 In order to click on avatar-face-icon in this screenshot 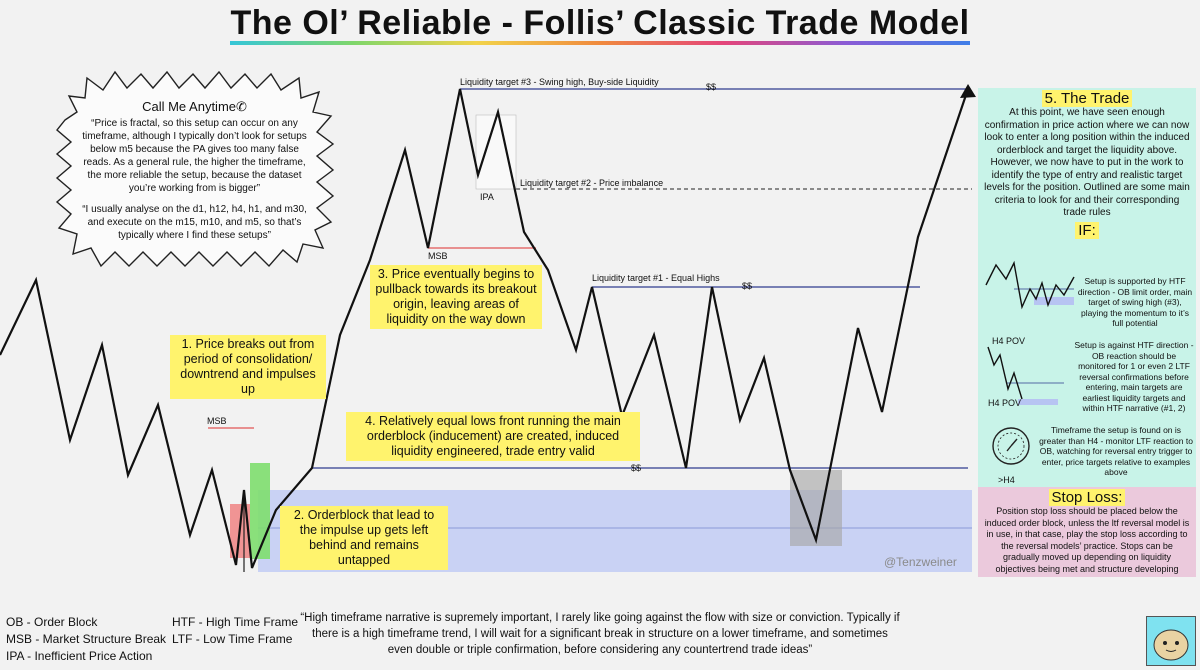, I will do `click(1171, 645)`.